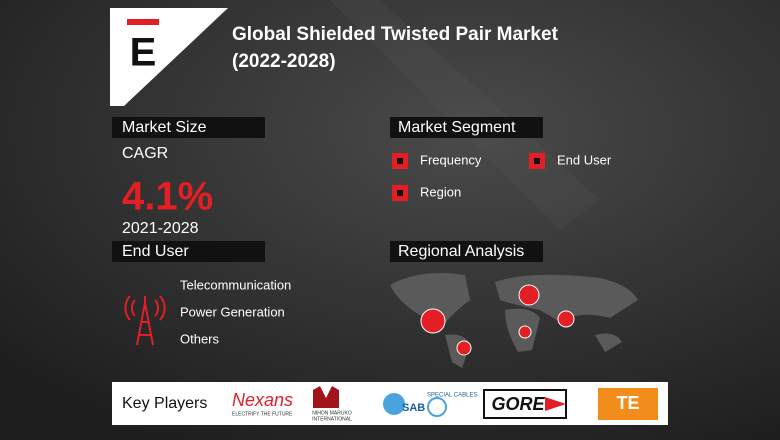 The width and height of the screenshot is (780, 440). I want to click on segment-item: End User, so click(584, 159).